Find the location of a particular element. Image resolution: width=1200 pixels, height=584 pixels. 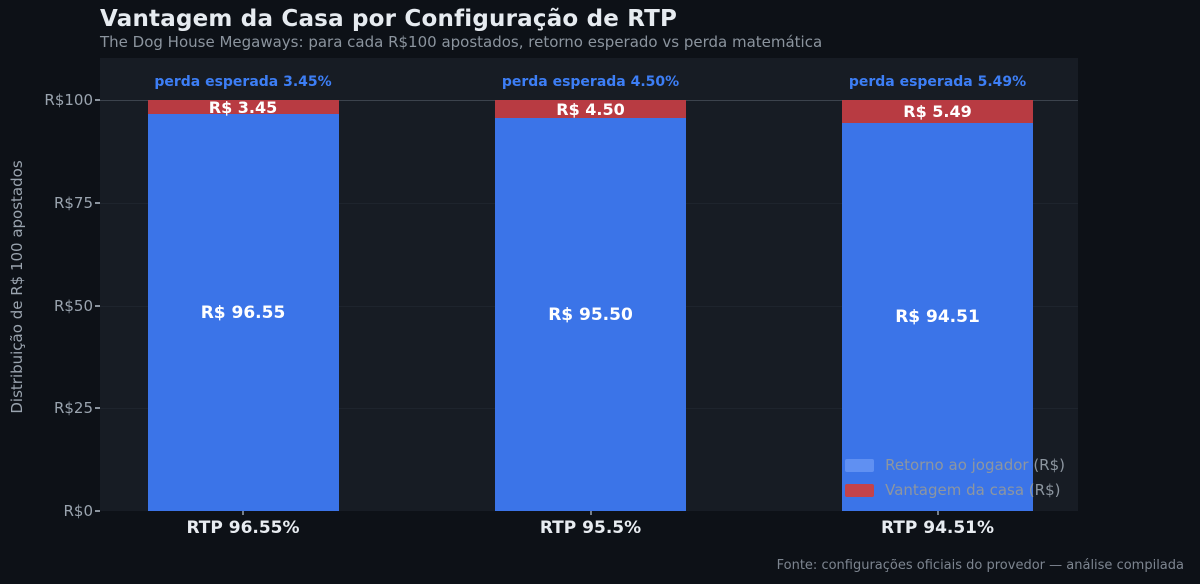

y-tick-label: R$0 is located at coordinates (78, 511).